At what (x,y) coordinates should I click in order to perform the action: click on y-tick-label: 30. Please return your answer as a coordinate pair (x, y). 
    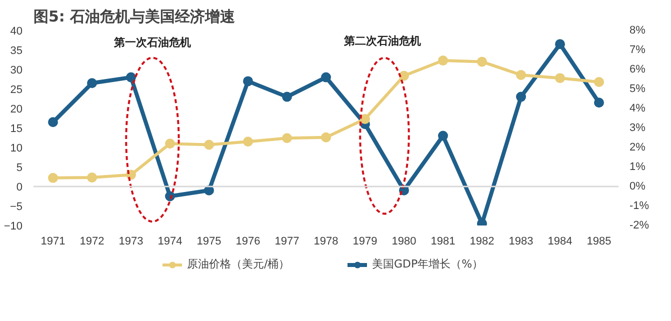
    Looking at the image, I should click on (16, 70).